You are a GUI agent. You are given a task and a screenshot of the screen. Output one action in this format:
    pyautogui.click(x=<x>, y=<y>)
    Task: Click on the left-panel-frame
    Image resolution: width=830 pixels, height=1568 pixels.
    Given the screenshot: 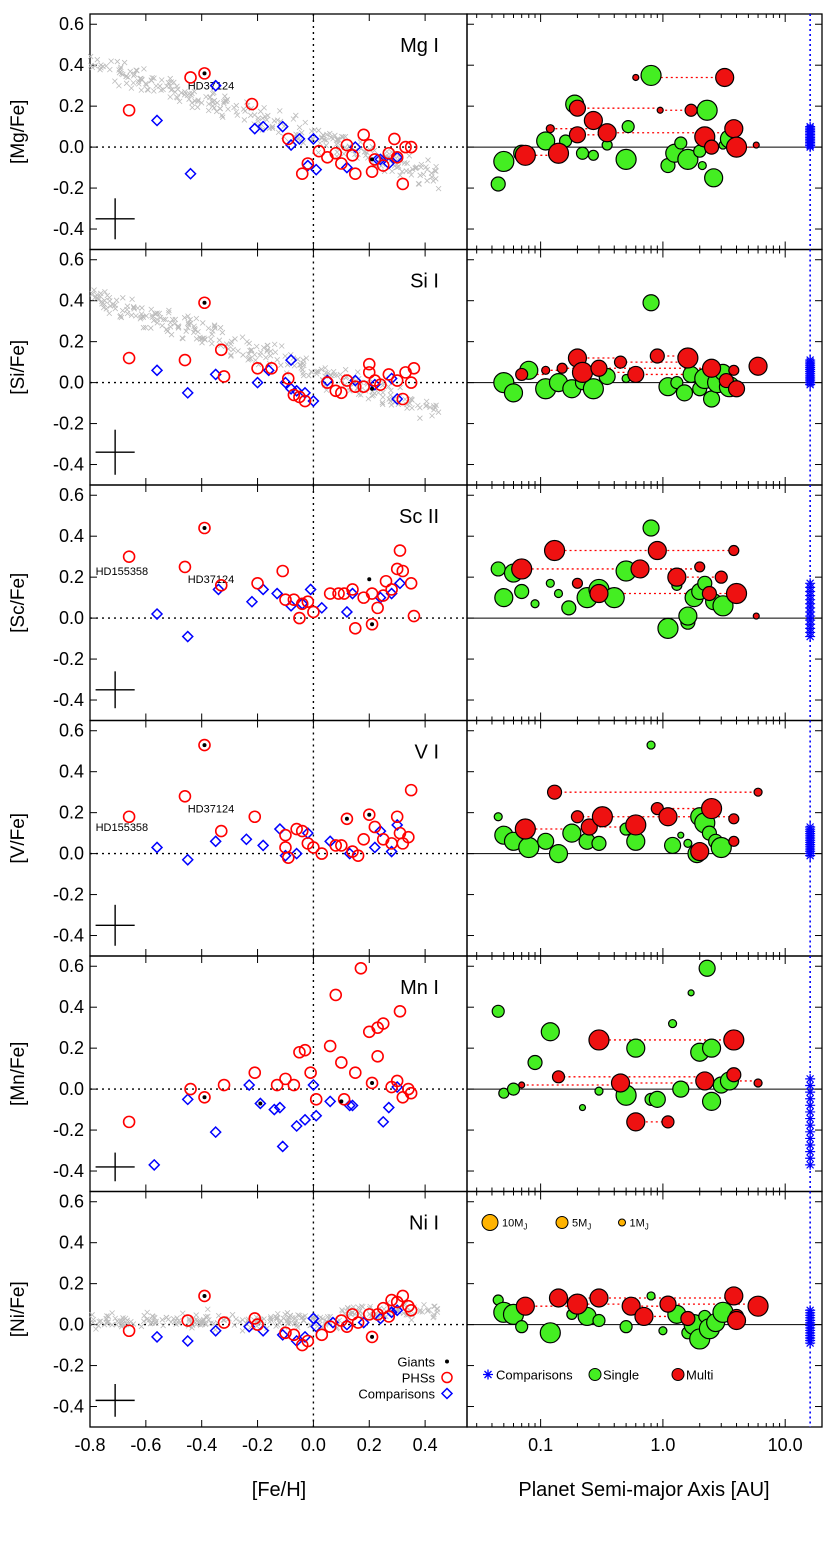 What is the action you would take?
    pyautogui.click(x=278, y=839)
    